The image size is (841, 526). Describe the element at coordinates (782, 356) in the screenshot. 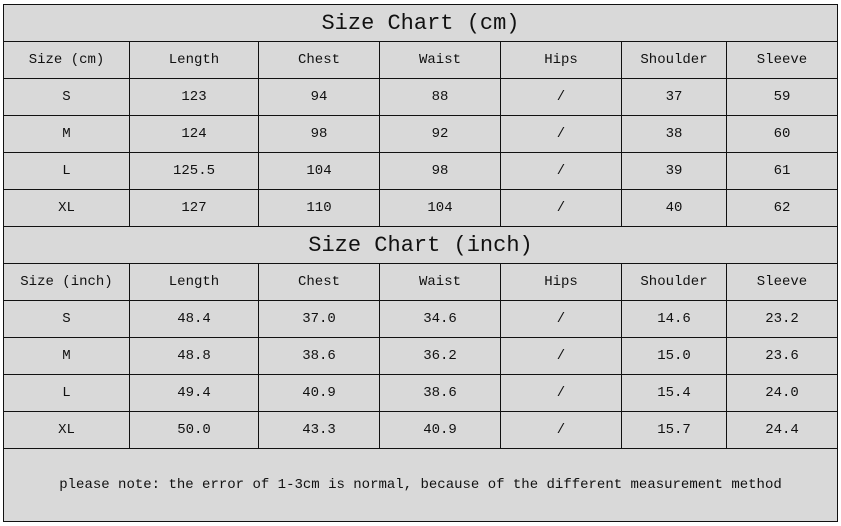

I see `table-cell: 23.6` at that location.